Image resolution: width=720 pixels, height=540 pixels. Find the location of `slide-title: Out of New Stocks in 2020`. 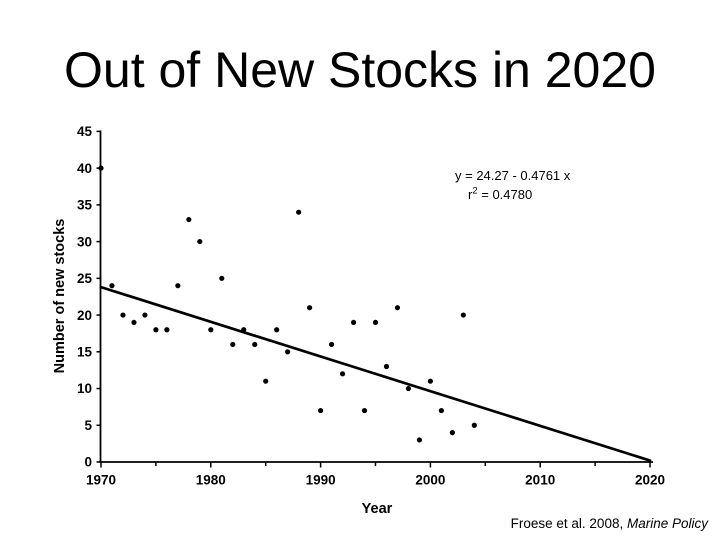

slide-title: Out of New Stocks in 2020 is located at coordinates (360, 70).